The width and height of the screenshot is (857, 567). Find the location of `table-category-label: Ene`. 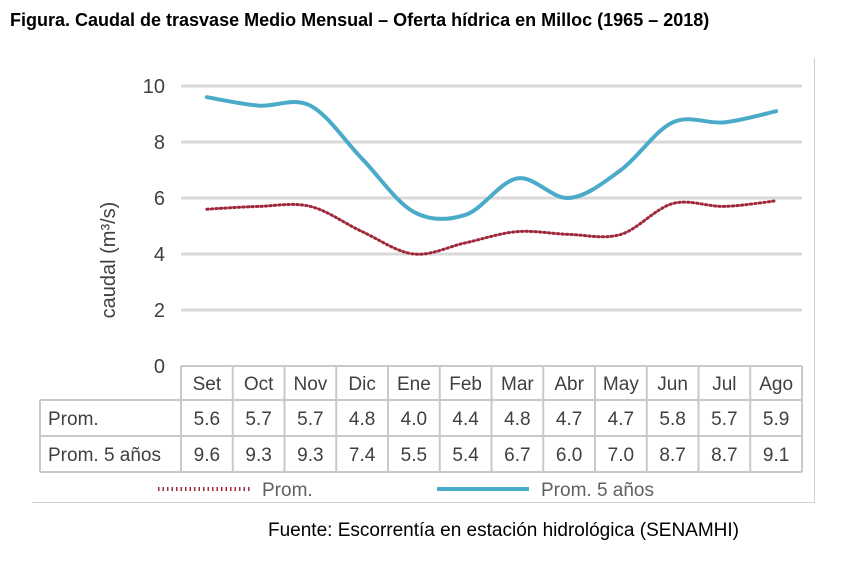

table-category-label: Ene is located at coordinates (414, 384).